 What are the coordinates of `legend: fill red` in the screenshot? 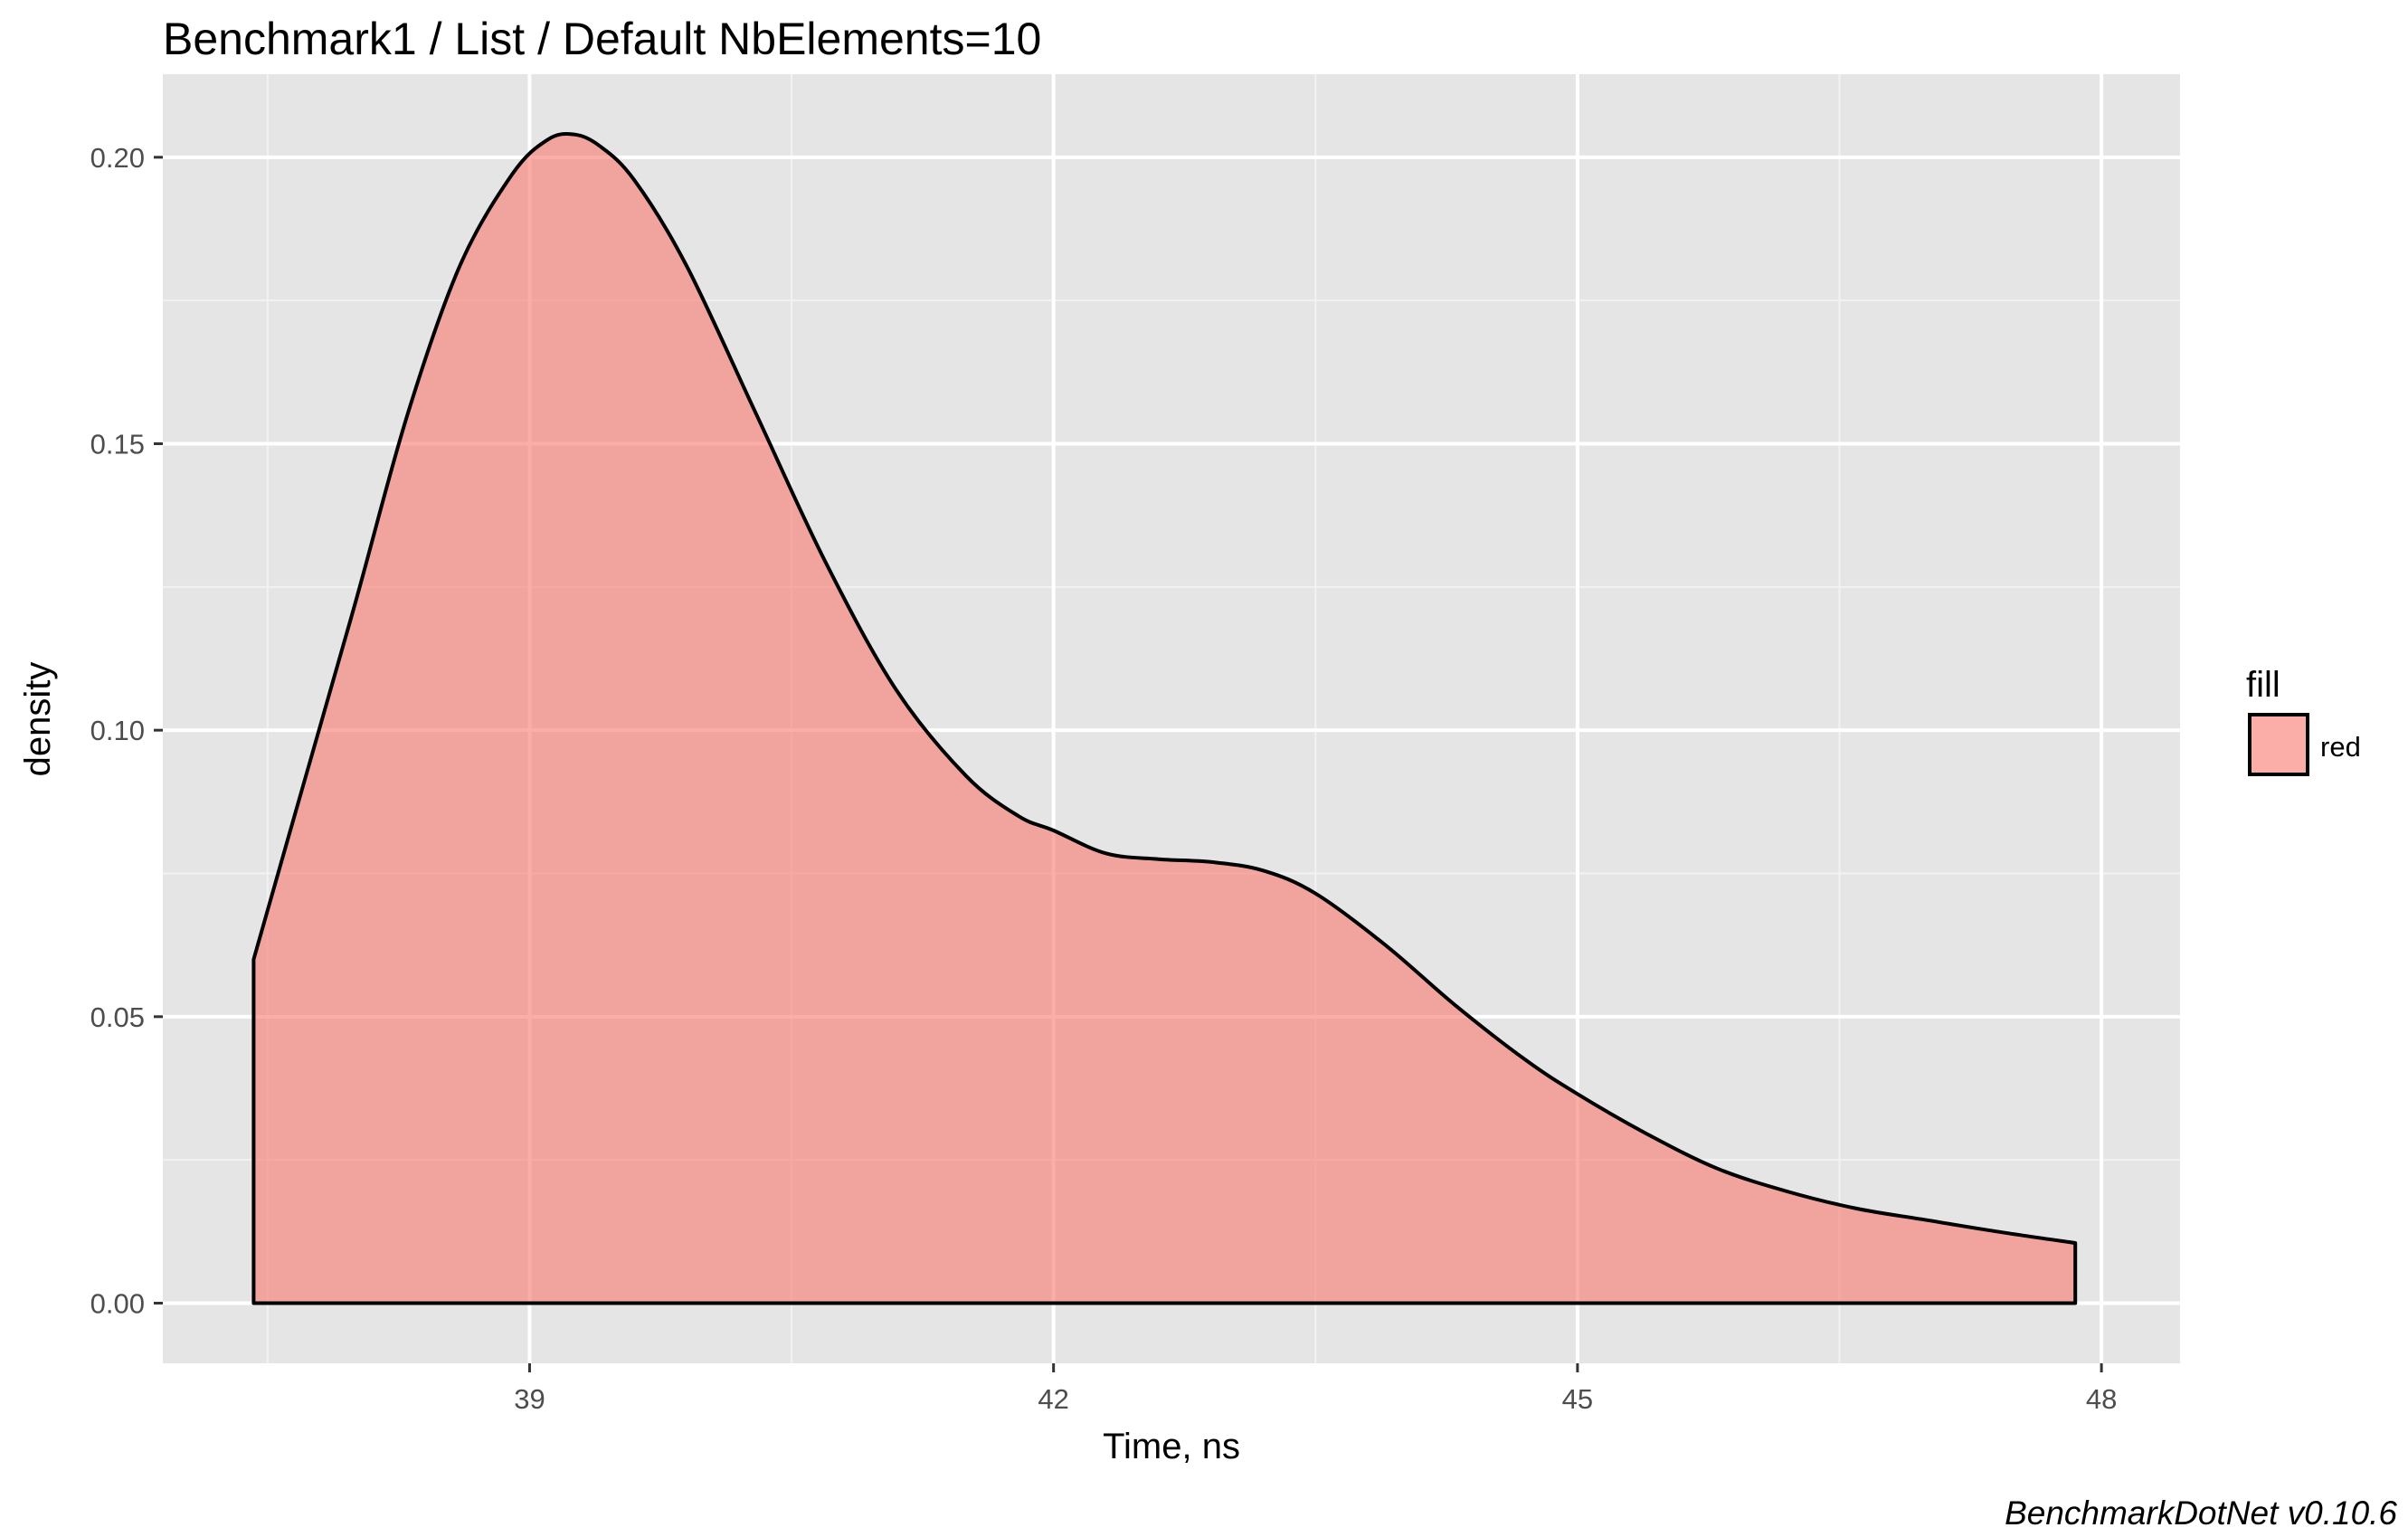 It's located at (2303, 720).